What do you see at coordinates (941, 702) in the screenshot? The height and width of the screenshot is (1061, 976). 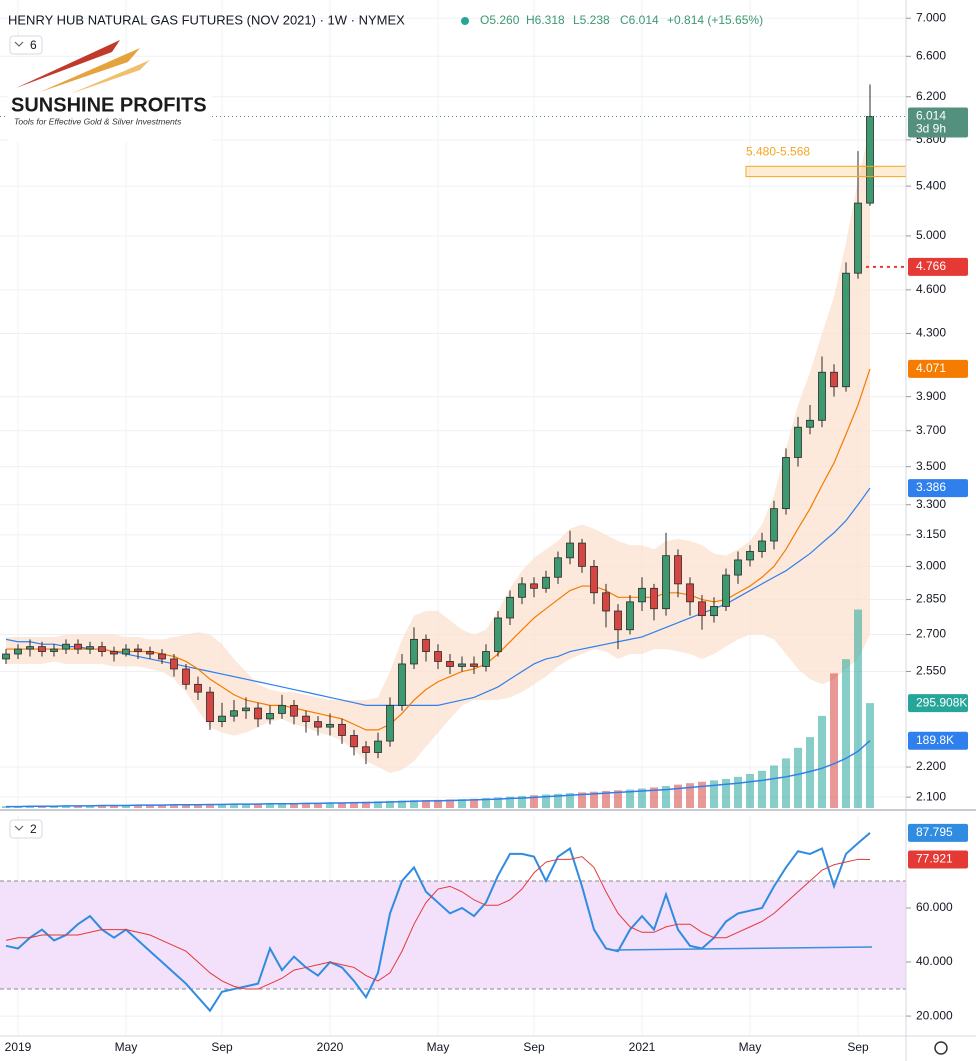 I see `volume-label: 295.908K` at bounding box center [941, 702].